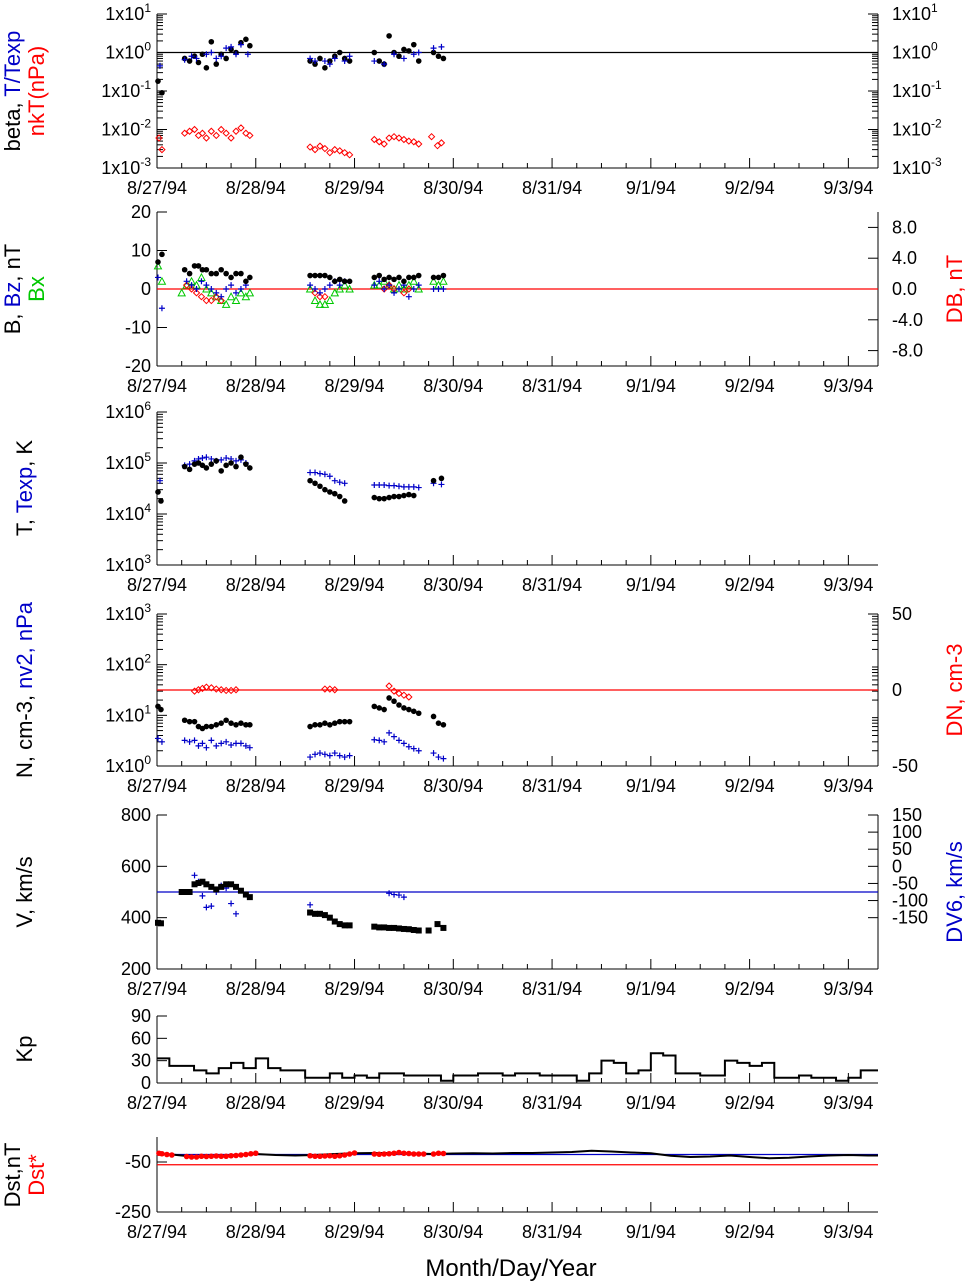 The width and height of the screenshot is (976, 1285). Describe the element at coordinates (651, 1232) in the screenshot. I see `x-tick-label: 9/1/94` at that location.